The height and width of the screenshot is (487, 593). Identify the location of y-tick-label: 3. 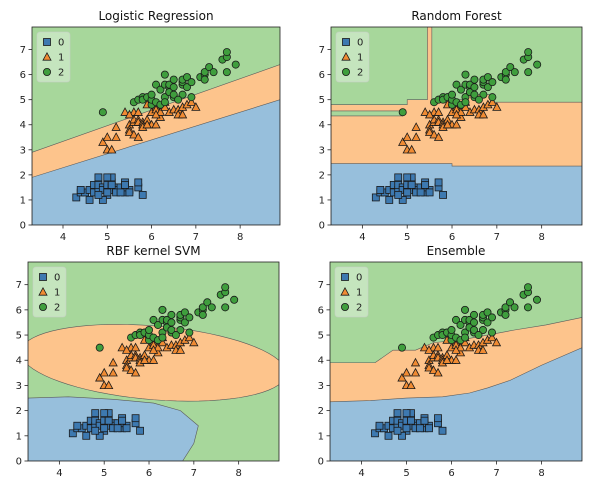
(19, 386).